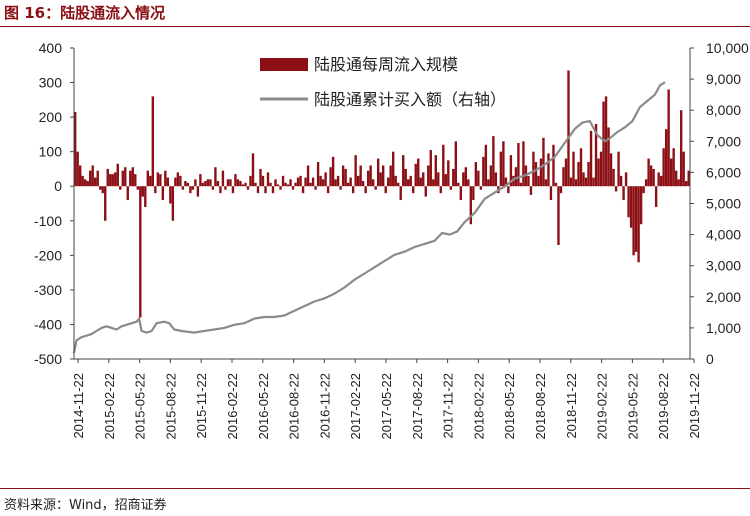  I want to click on left-tick-label: -200, so click(48, 255).